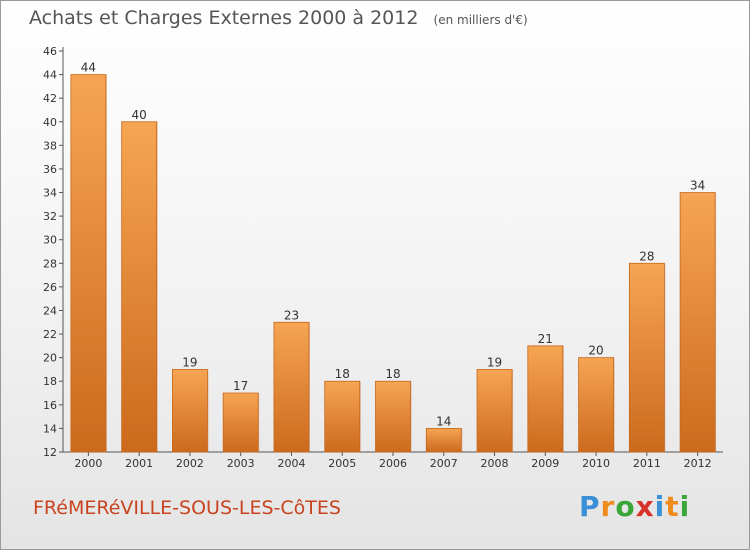 This screenshot has height=550, width=750. I want to click on x-tick-label: 2006, so click(393, 463).